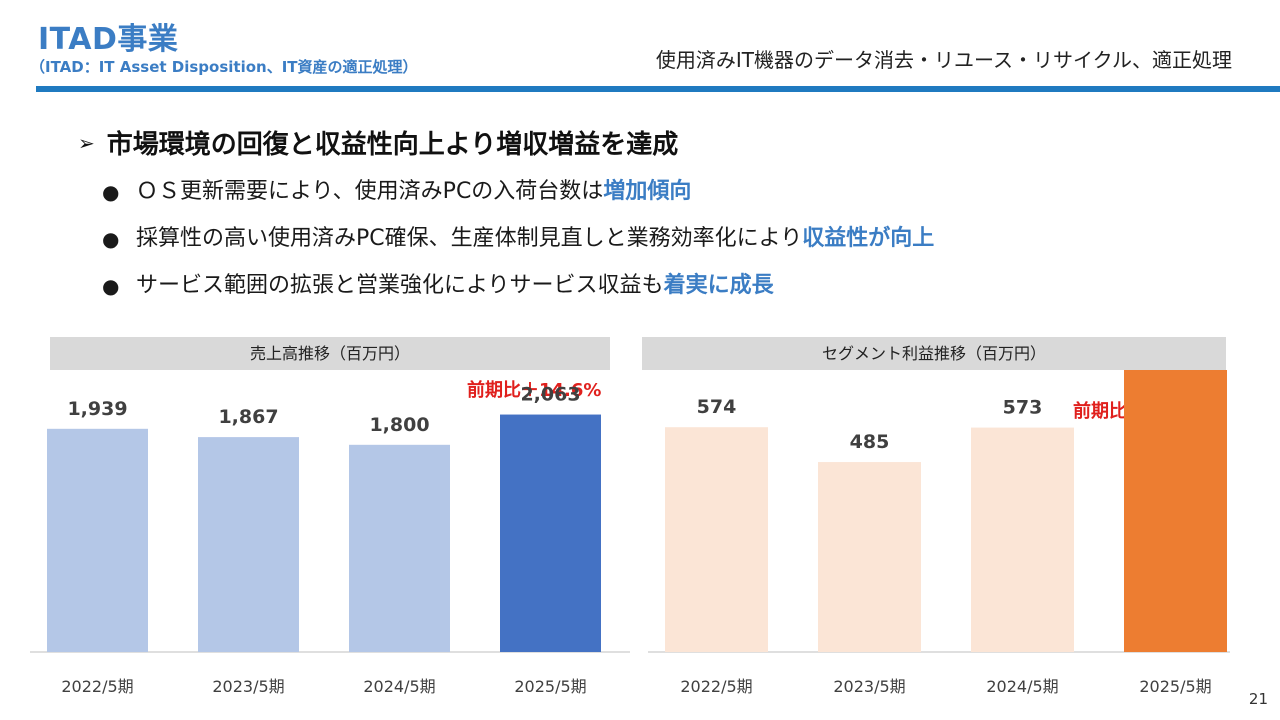 This screenshot has width=1280, height=720. What do you see at coordinates (97, 409) in the screenshot?
I see `bar-value-label: 1,939` at bounding box center [97, 409].